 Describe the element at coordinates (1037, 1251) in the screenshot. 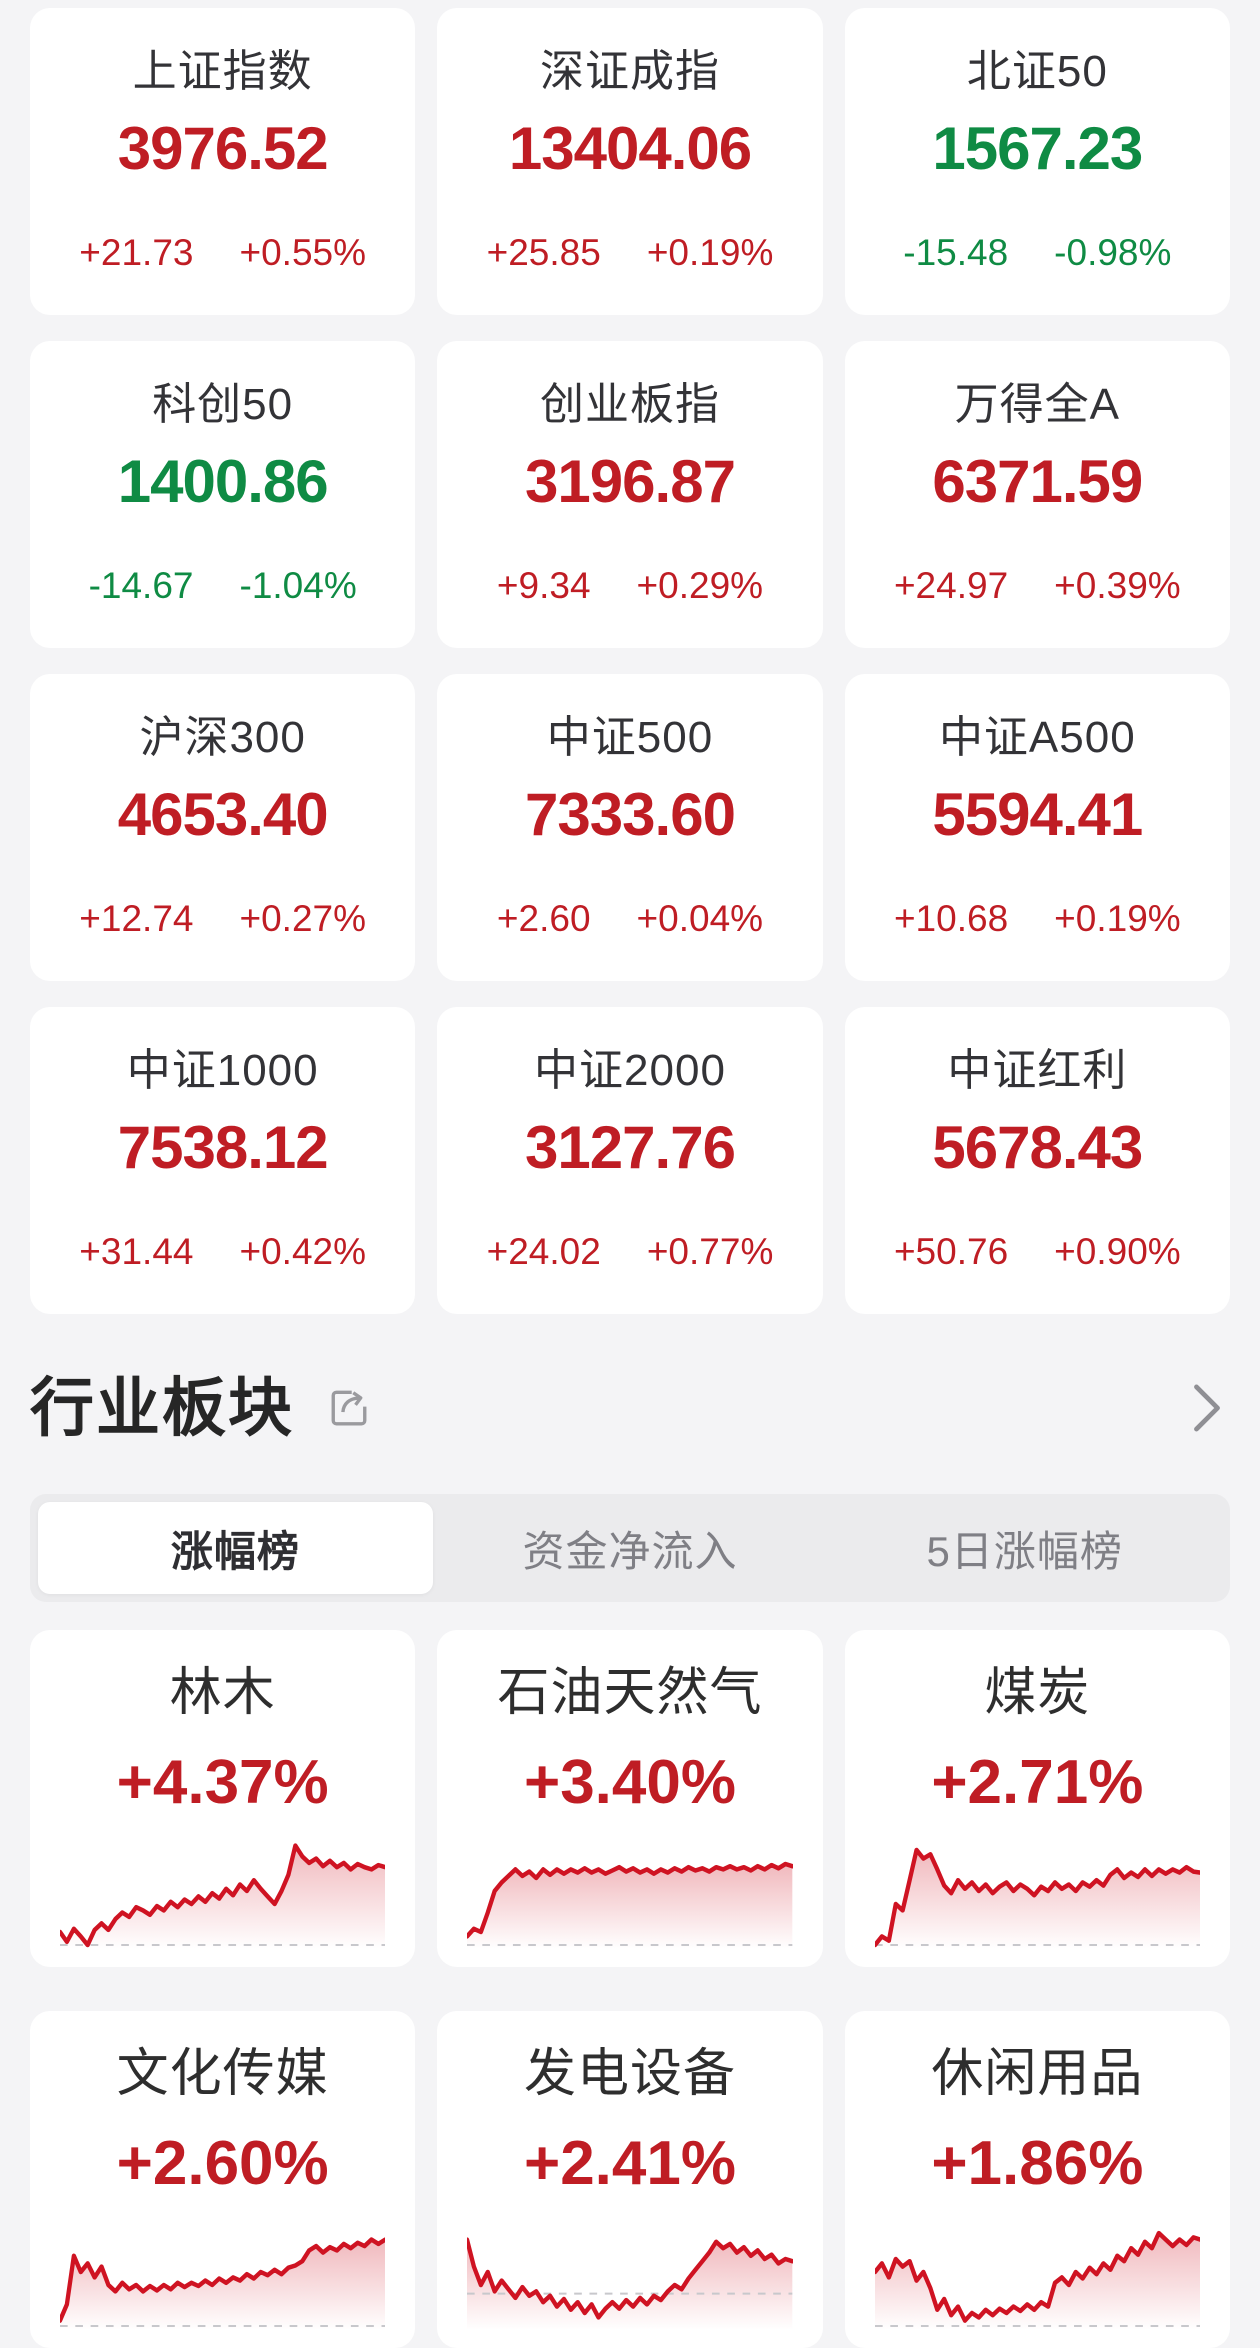

I see `index-change-row: +50.76 +0.90%` at that location.